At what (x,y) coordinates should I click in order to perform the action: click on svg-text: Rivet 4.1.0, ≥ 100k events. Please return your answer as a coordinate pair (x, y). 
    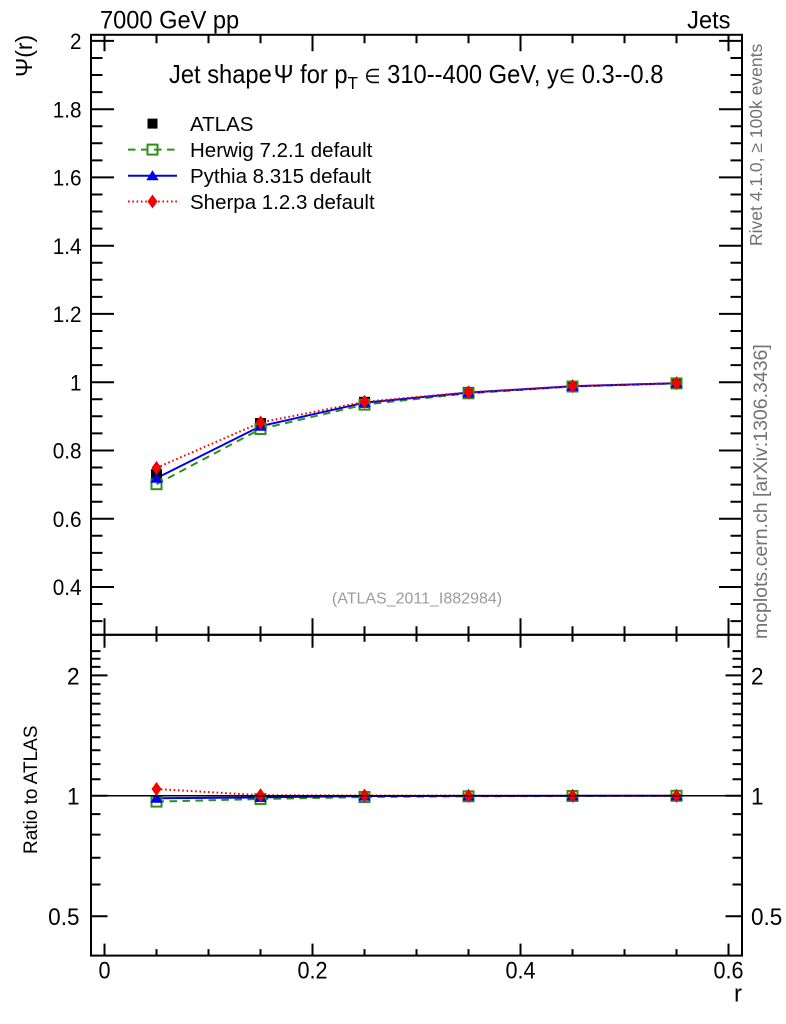
    Looking at the image, I should click on (756, 145).